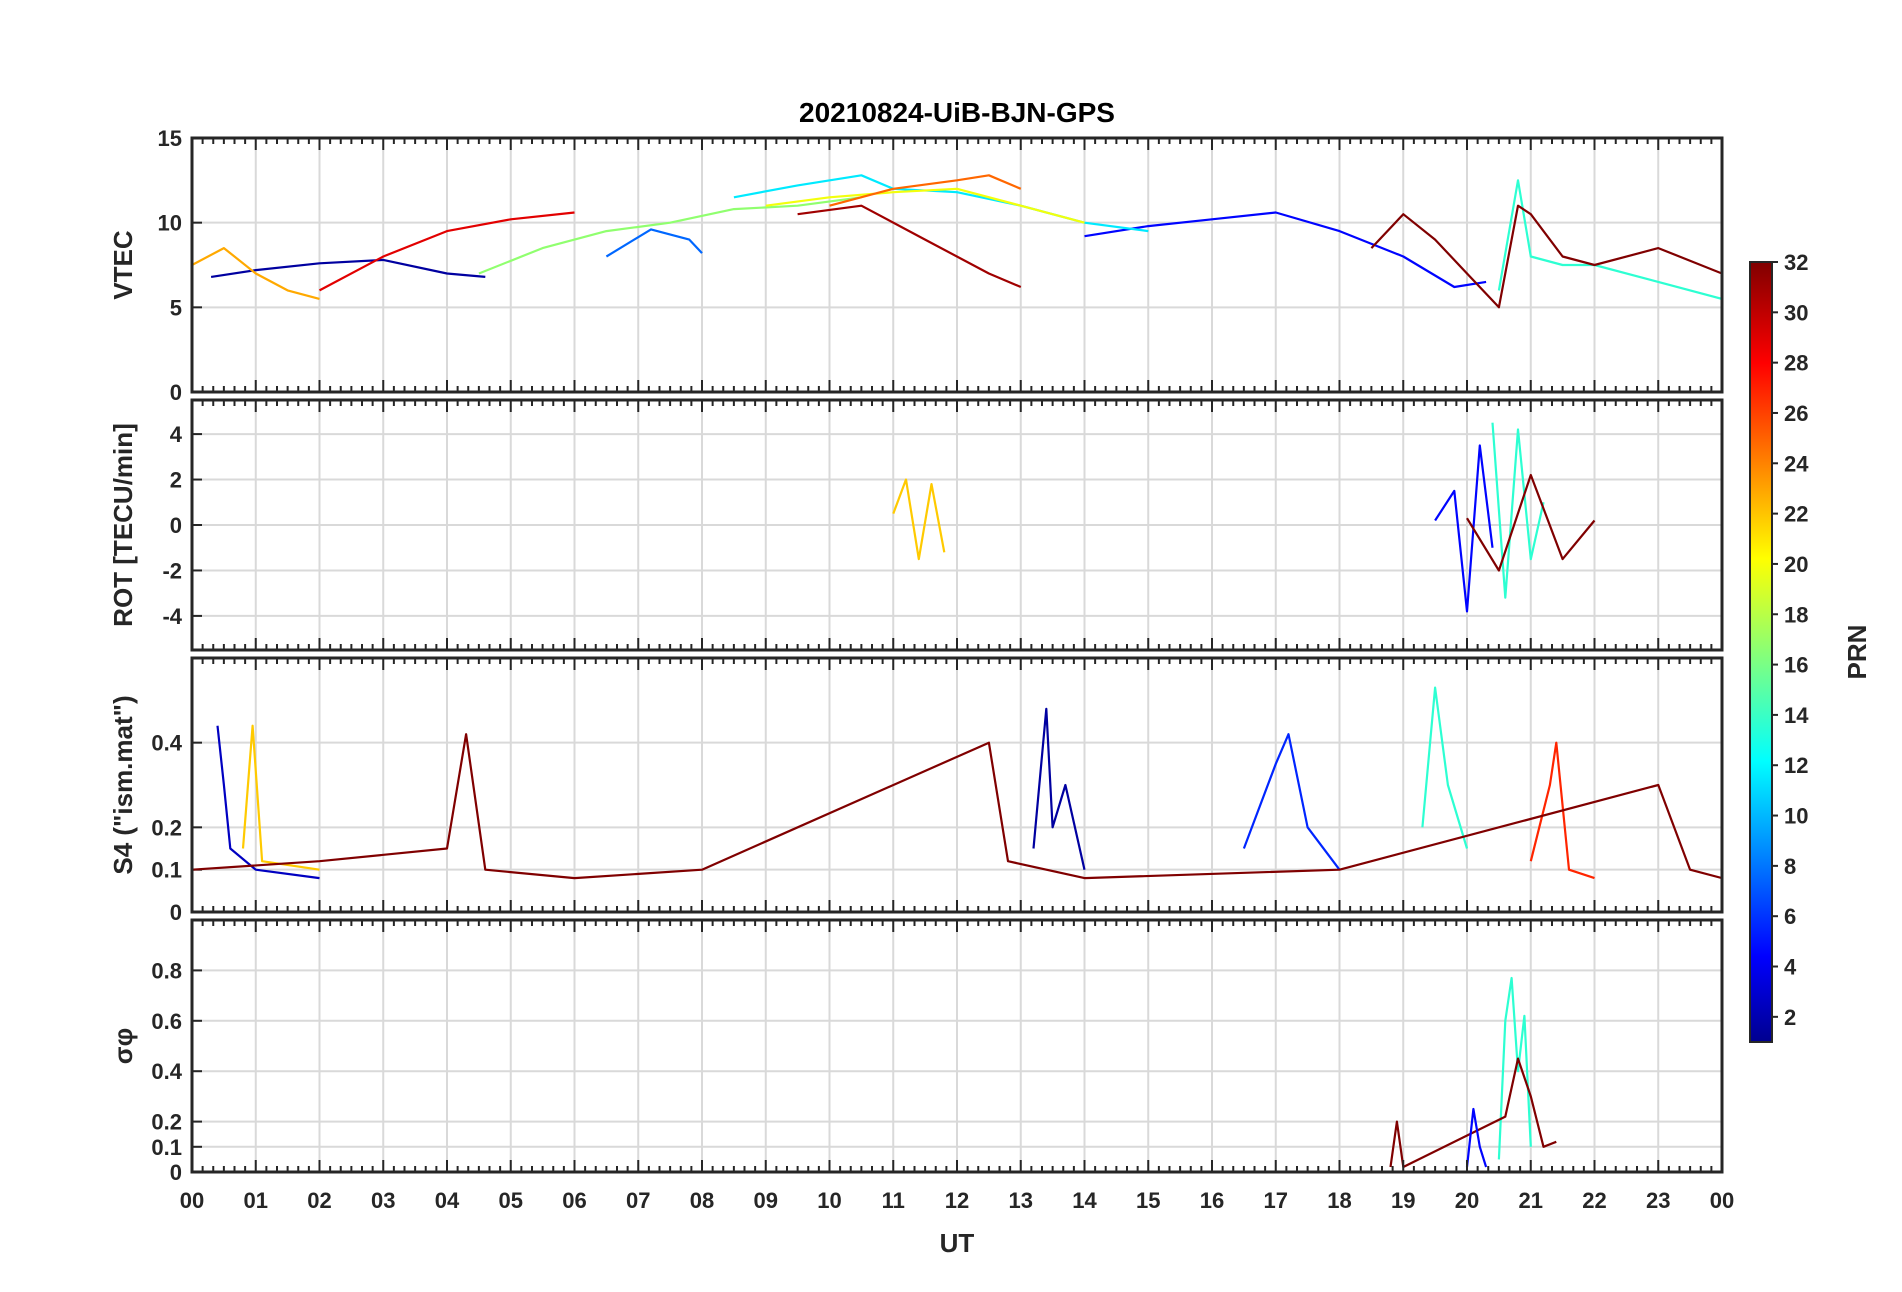 Image resolution: width=1902 pixels, height=1292 pixels. What do you see at coordinates (574, 1200) in the screenshot?
I see `x-tick-label: 06` at bounding box center [574, 1200].